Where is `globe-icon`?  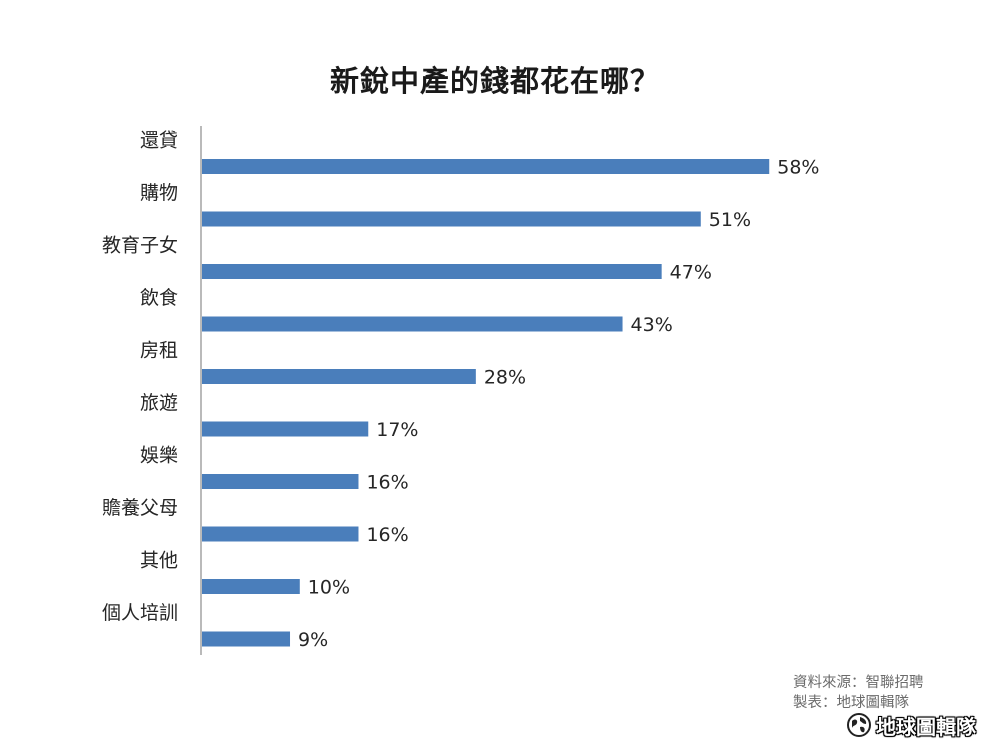
globe-icon is located at coordinates (859, 725).